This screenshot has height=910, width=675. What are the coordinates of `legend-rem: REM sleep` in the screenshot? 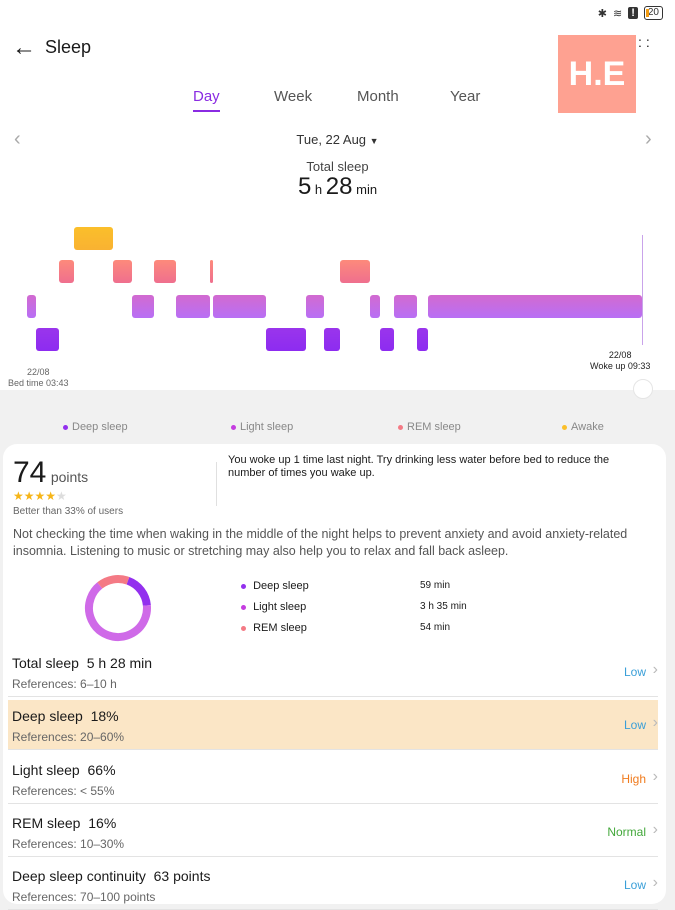 It's located at (429, 427).